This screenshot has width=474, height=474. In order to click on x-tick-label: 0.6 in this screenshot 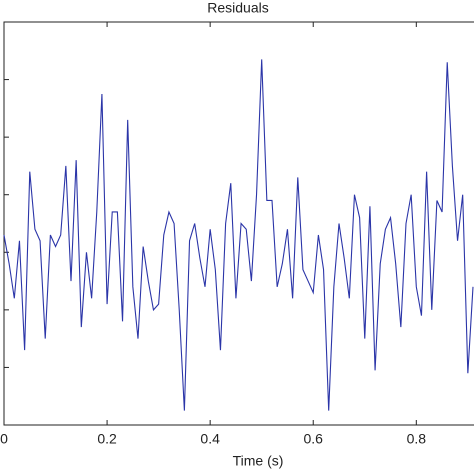, I will do `click(313, 439)`.